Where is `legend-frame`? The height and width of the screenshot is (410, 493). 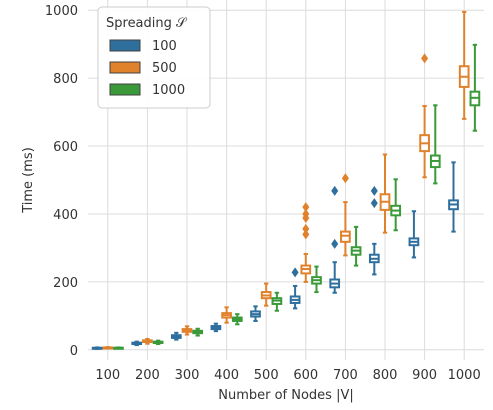 legend-frame is located at coordinates (154, 57).